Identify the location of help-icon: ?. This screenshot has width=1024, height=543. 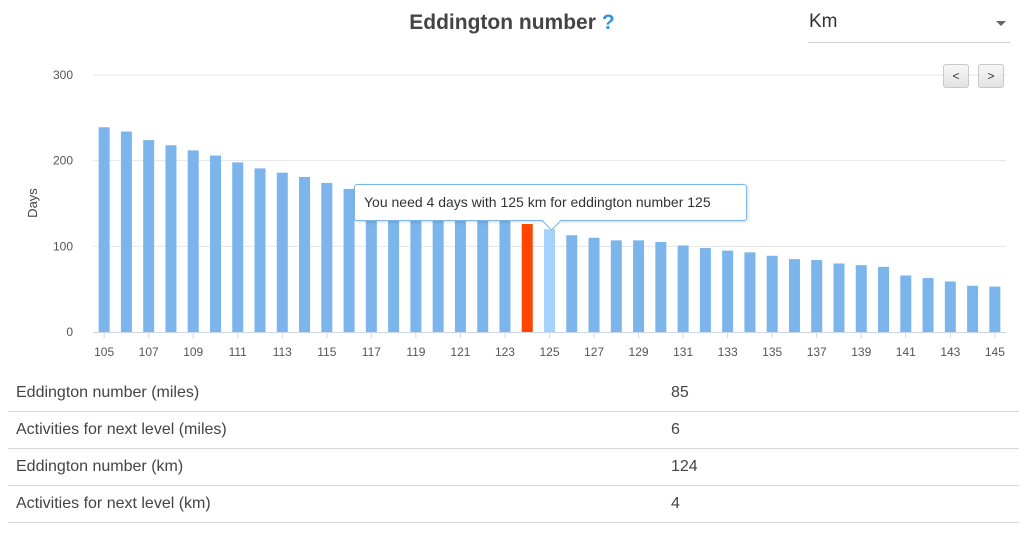
(608, 22).